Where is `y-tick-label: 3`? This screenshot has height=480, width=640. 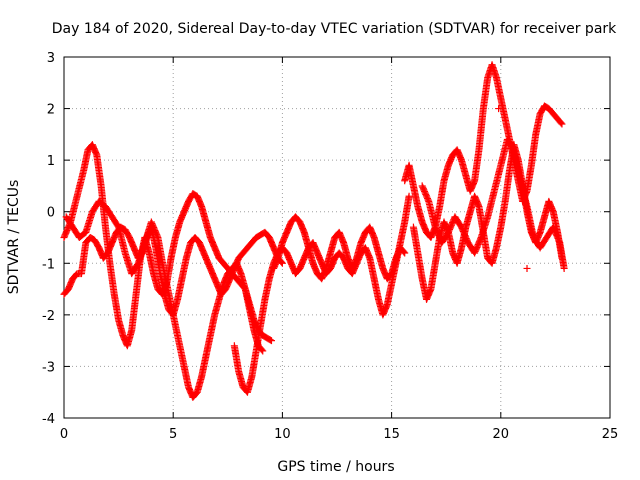 y-tick-label: 3 is located at coordinates (51, 58).